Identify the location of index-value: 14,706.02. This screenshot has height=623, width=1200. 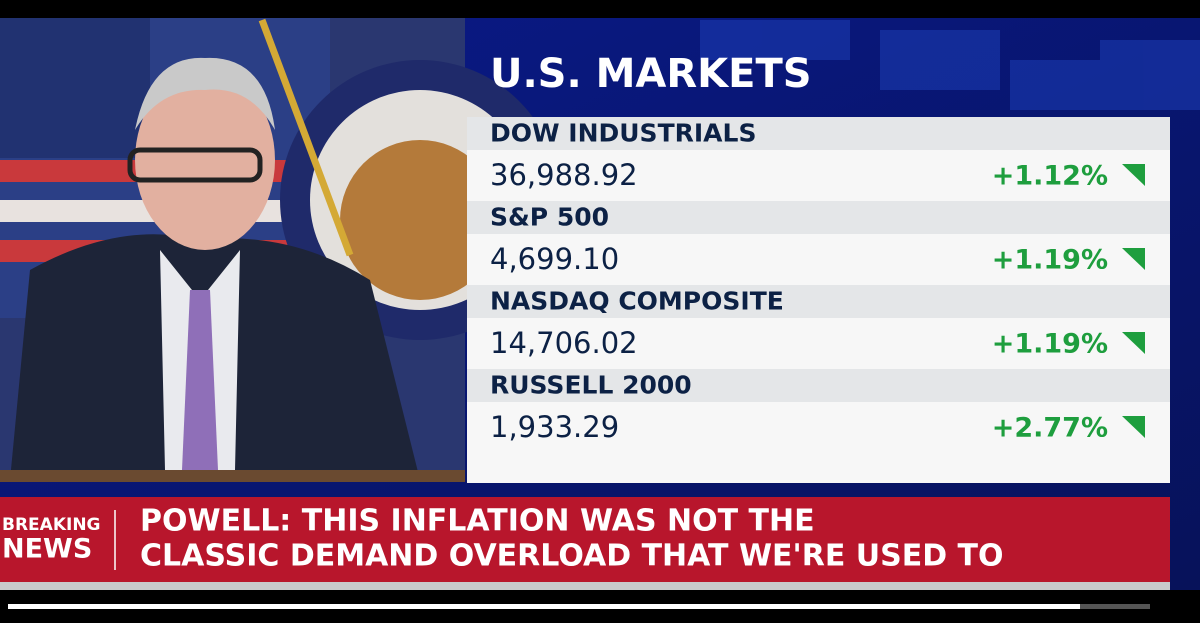
(564, 343).